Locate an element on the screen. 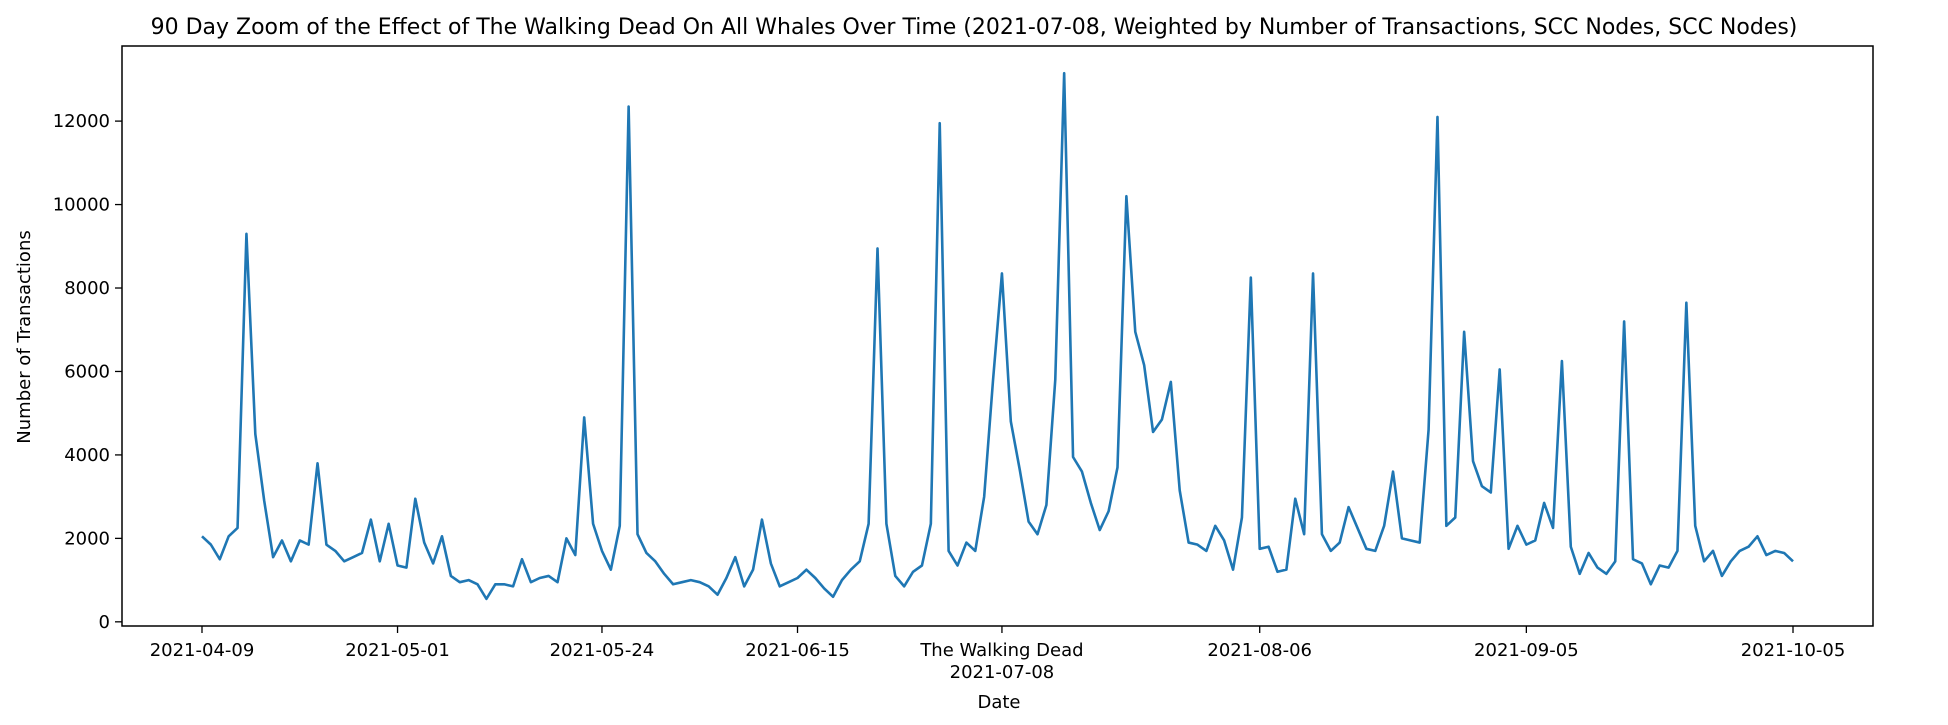  x-tick-label: The Walking Dead is located at coordinates (1001, 650).